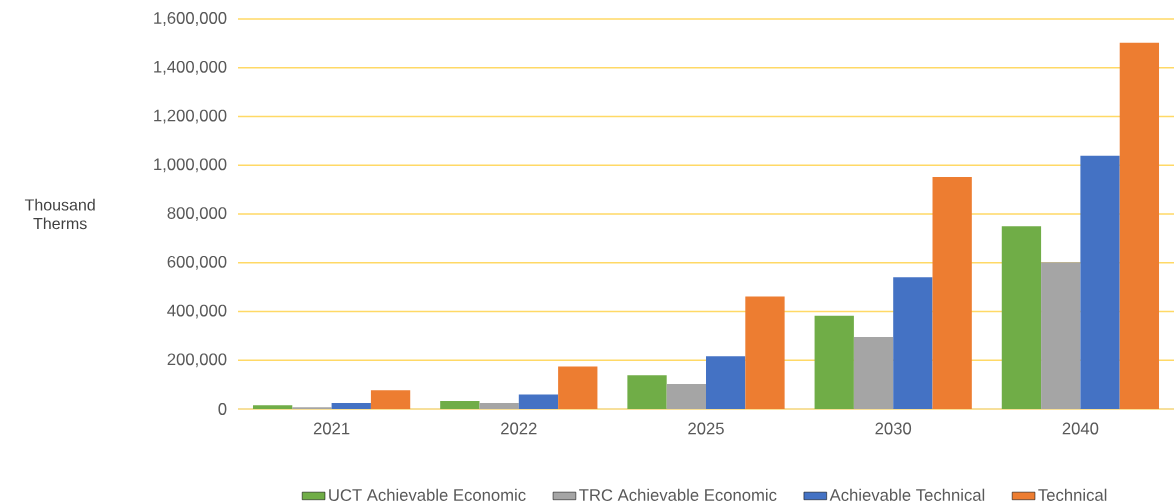 The height and width of the screenshot is (504, 1174). I want to click on x-tick-label: 2021, so click(331, 428).